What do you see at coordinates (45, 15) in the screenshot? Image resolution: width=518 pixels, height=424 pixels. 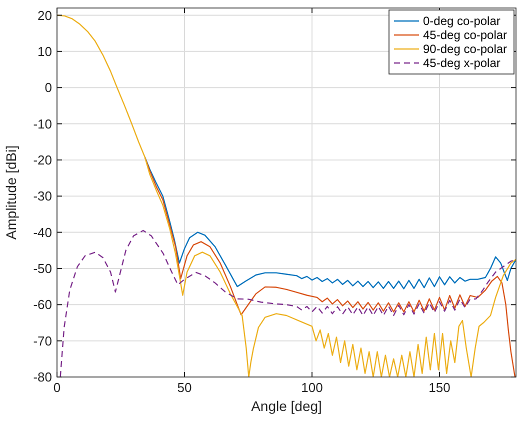 I see `y-tick-label: 20` at bounding box center [45, 15].